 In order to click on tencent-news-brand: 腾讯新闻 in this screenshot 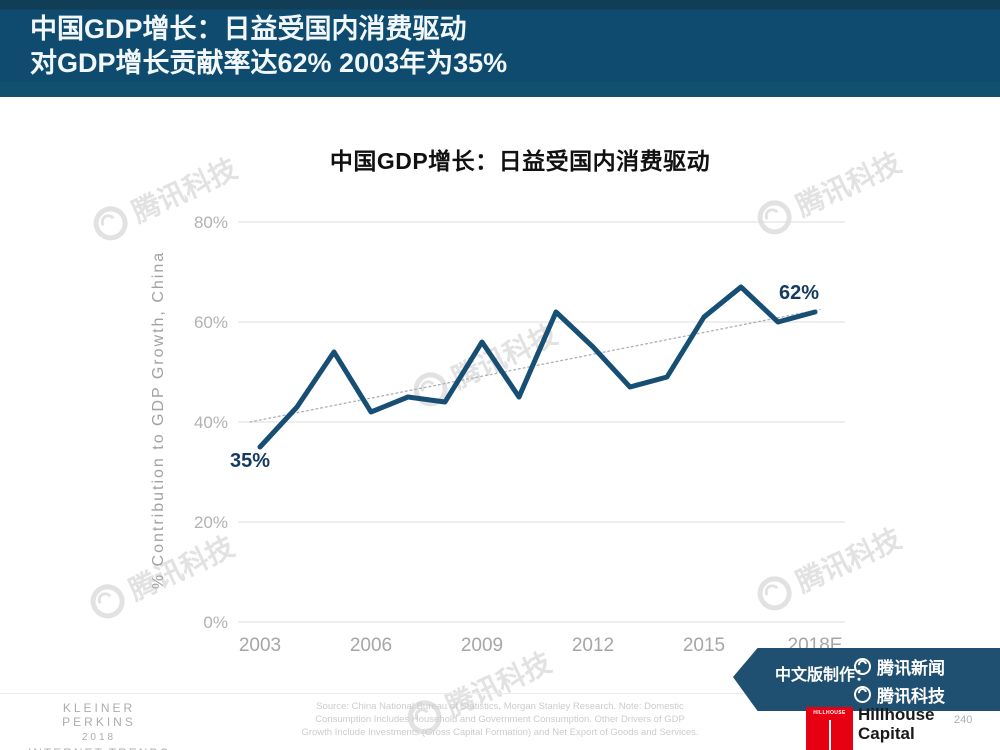, I will do `click(899, 666)`.